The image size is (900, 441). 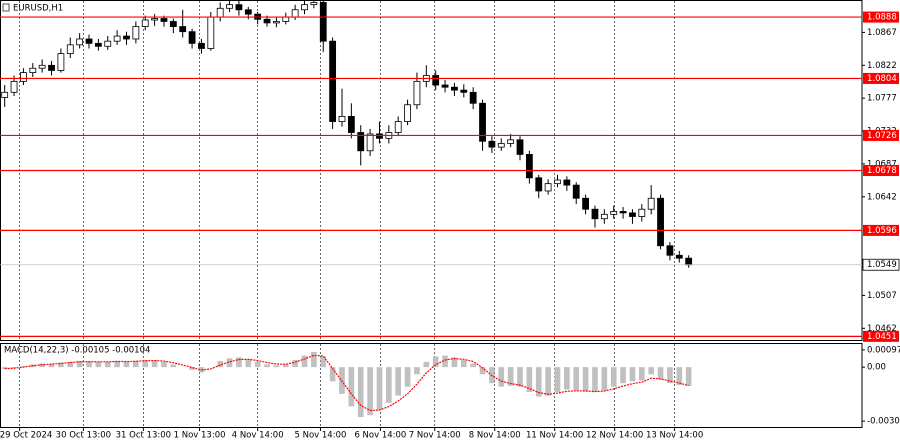 What do you see at coordinates (882, 296) in the screenshot?
I see `y-tick-label: 1.0507` at bounding box center [882, 296].